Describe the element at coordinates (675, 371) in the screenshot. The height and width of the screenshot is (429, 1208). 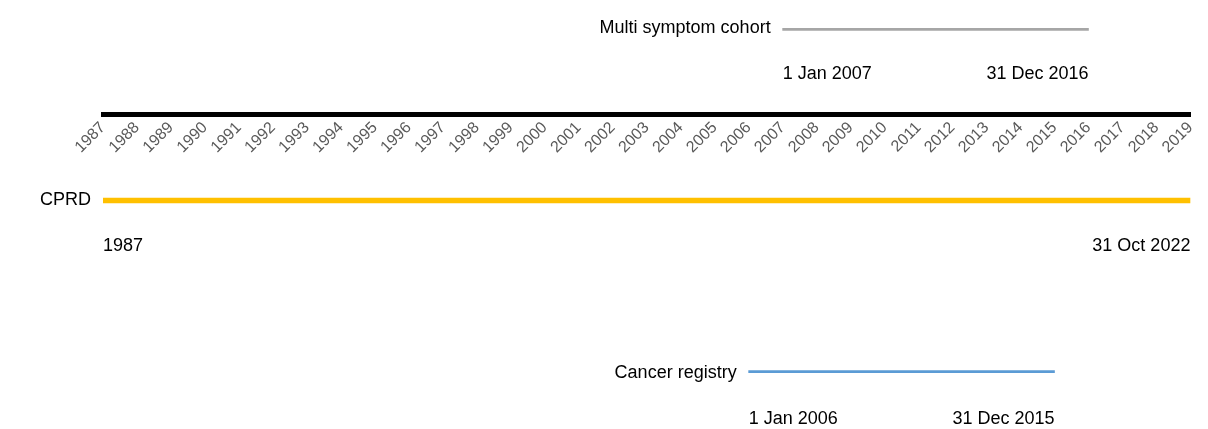
I see `y-tick-label: Cancer registry` at that location.